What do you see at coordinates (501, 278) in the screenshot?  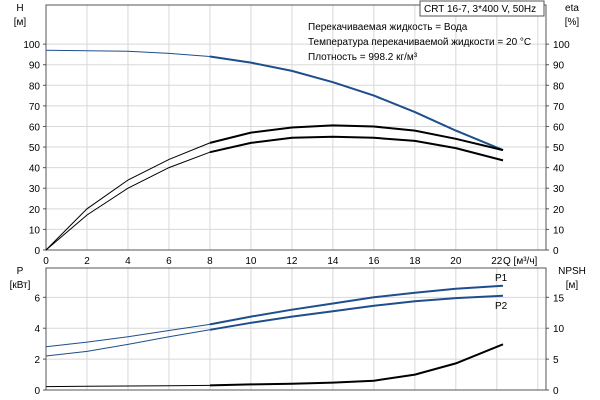 I see `series-label: P1` at bounding box center [501, 278].